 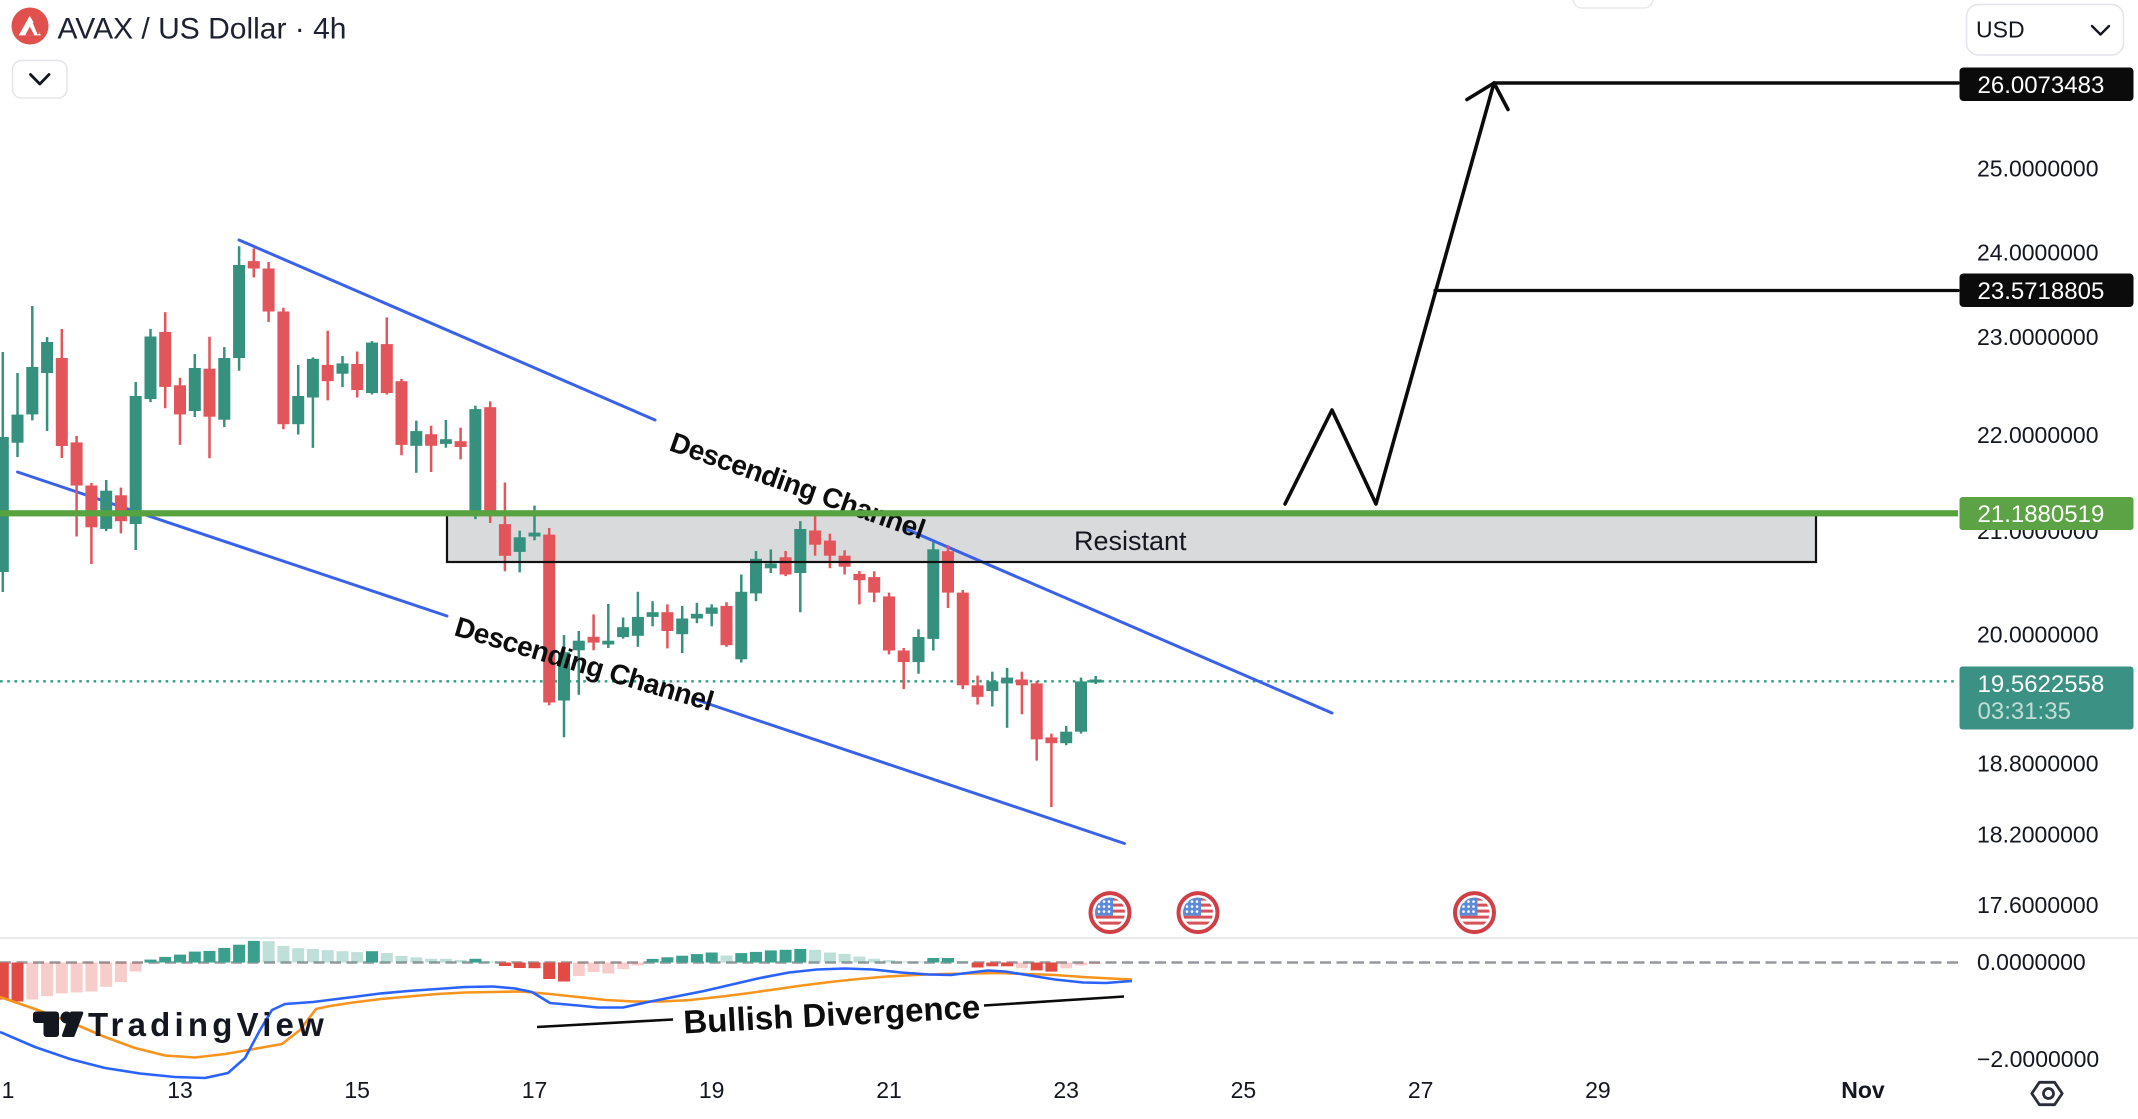 What do you see at coordinates (1863, 1090) in the screenshot?
I see `svg-text: Nov` at bounding box center [1863, 1090].